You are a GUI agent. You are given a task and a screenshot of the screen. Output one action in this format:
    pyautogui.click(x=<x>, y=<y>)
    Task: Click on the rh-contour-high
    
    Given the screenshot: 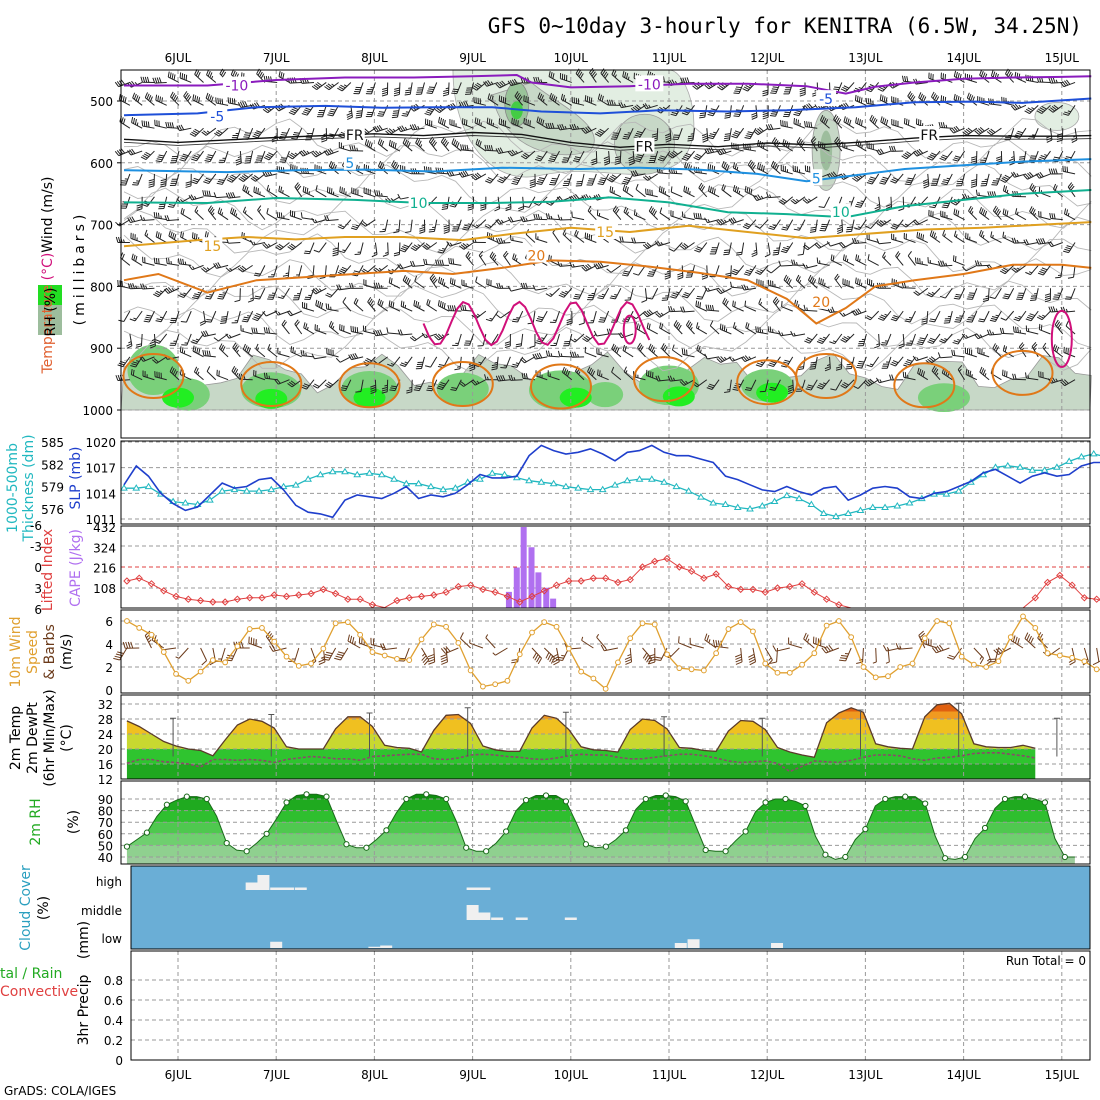 What is the action you would take?
    pyautogui.click(x=1061, y=338)
    